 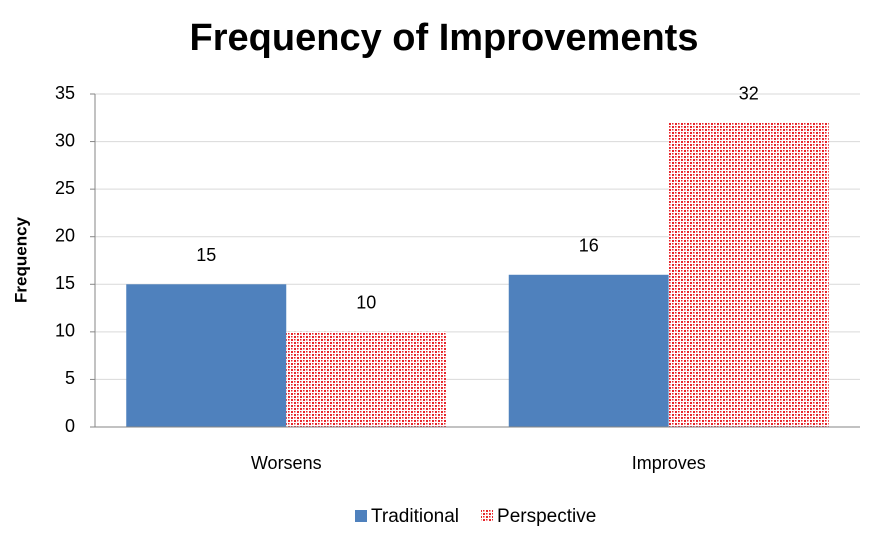 I want to click on y-tick-label: 10, so click(x=65, y=331).